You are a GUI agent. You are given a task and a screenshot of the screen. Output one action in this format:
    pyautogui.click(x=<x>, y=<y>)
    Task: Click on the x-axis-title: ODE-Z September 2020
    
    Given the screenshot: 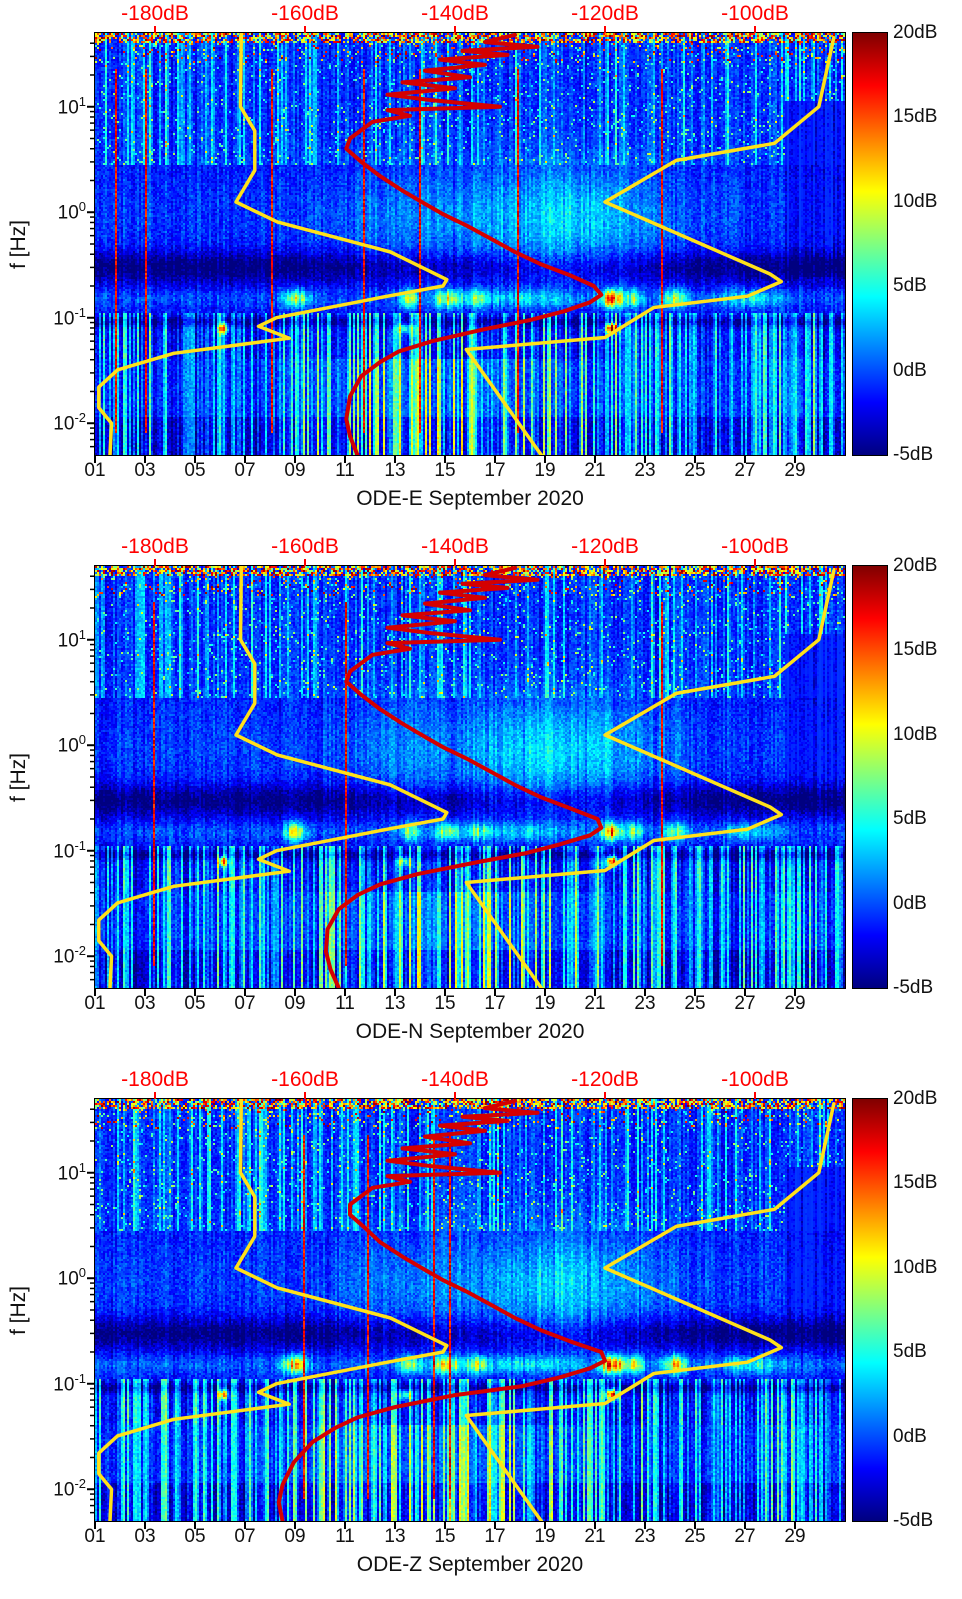 What is the action you would take?
    pyautogui.click(x=470, y=1564)
    